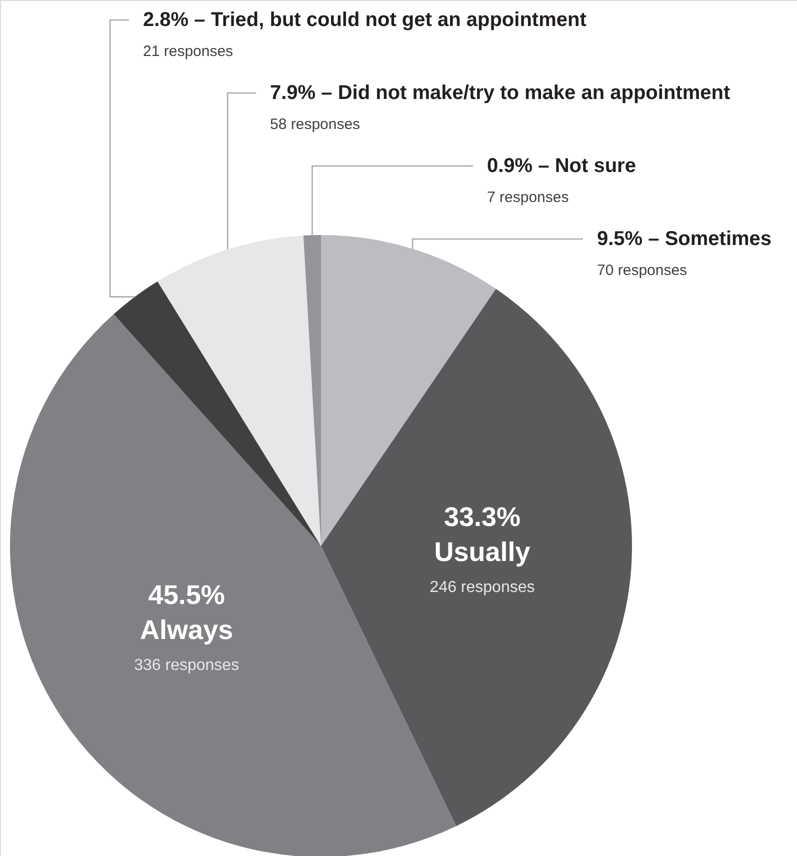 The height and width of the screenshot is (856, 797). What do you see at coordinates (500, 93) in the screenshot?
I see `slice-label: 7.9% – Did not make/try to make an appointment` at bounding box center [500, 93].